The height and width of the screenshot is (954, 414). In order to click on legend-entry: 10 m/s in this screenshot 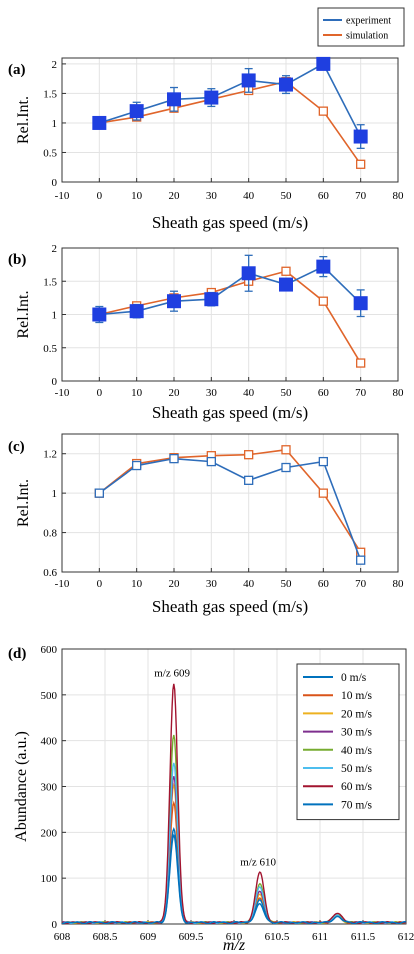, I will do `click(357, 696)`.